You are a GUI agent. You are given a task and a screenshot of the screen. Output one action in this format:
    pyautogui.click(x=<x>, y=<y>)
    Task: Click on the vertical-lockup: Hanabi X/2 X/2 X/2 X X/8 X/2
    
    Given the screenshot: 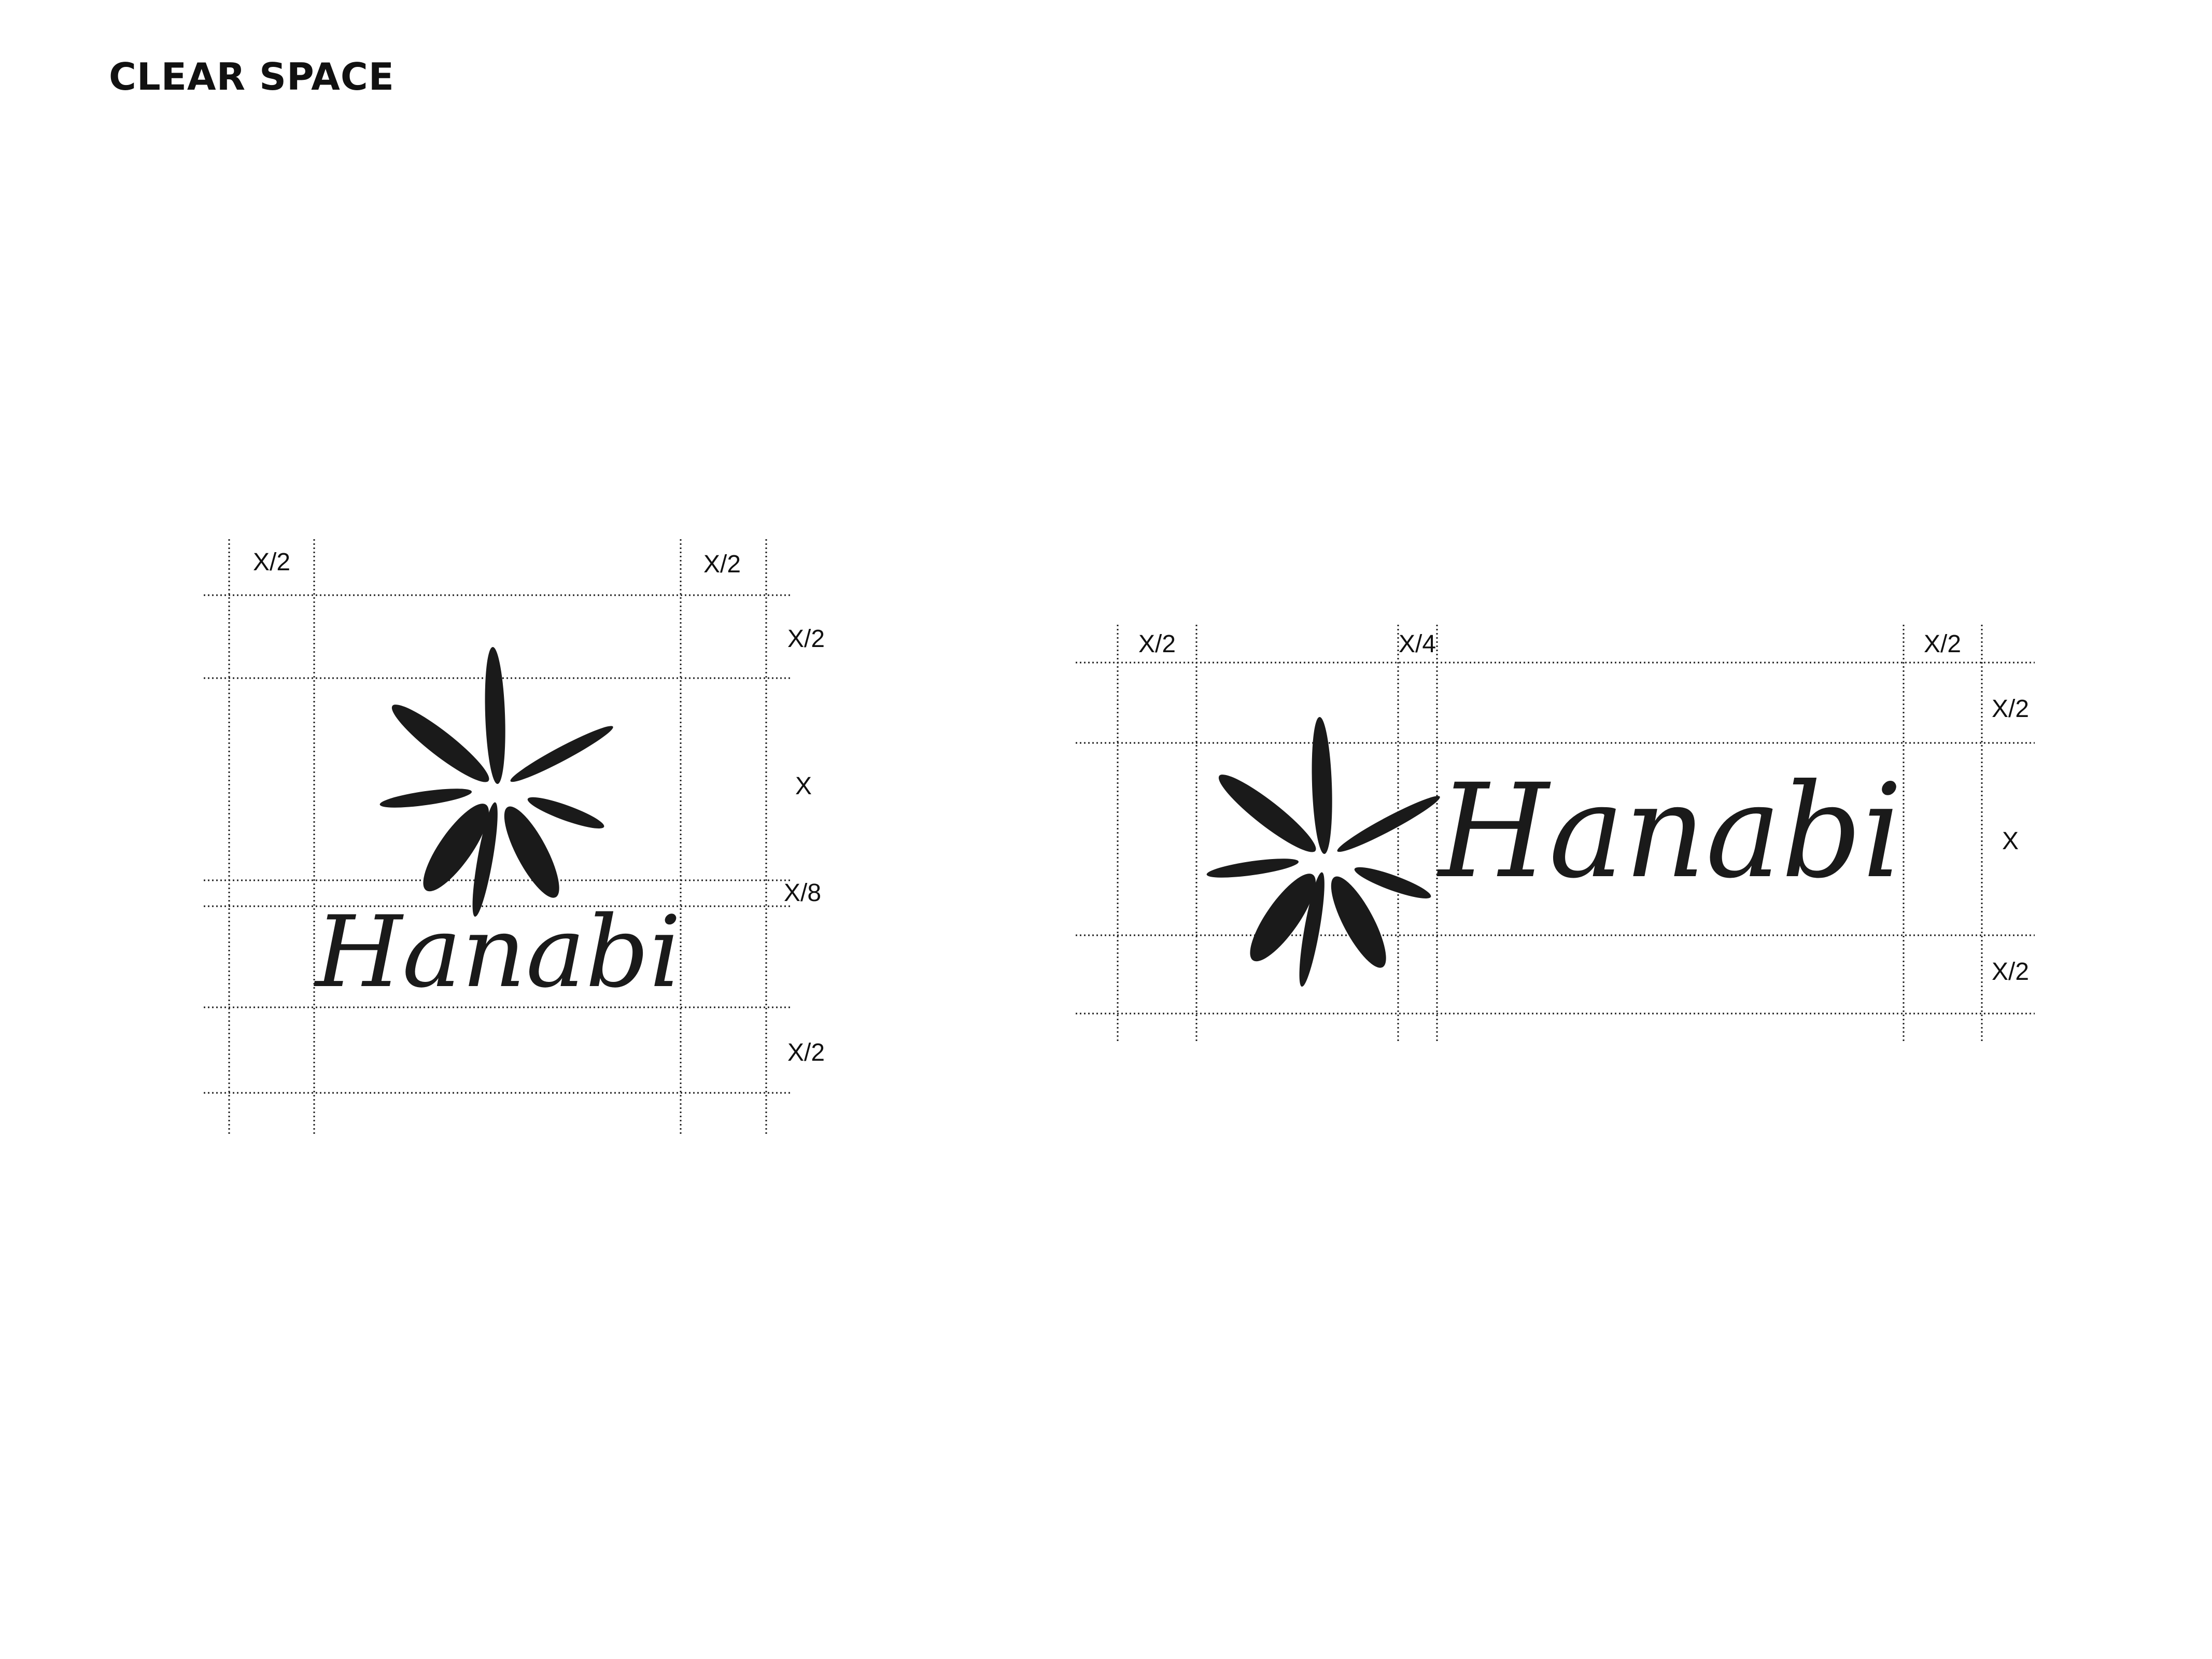 What is the action you would take?
    pyautogui.click(x=514, y=837)
    